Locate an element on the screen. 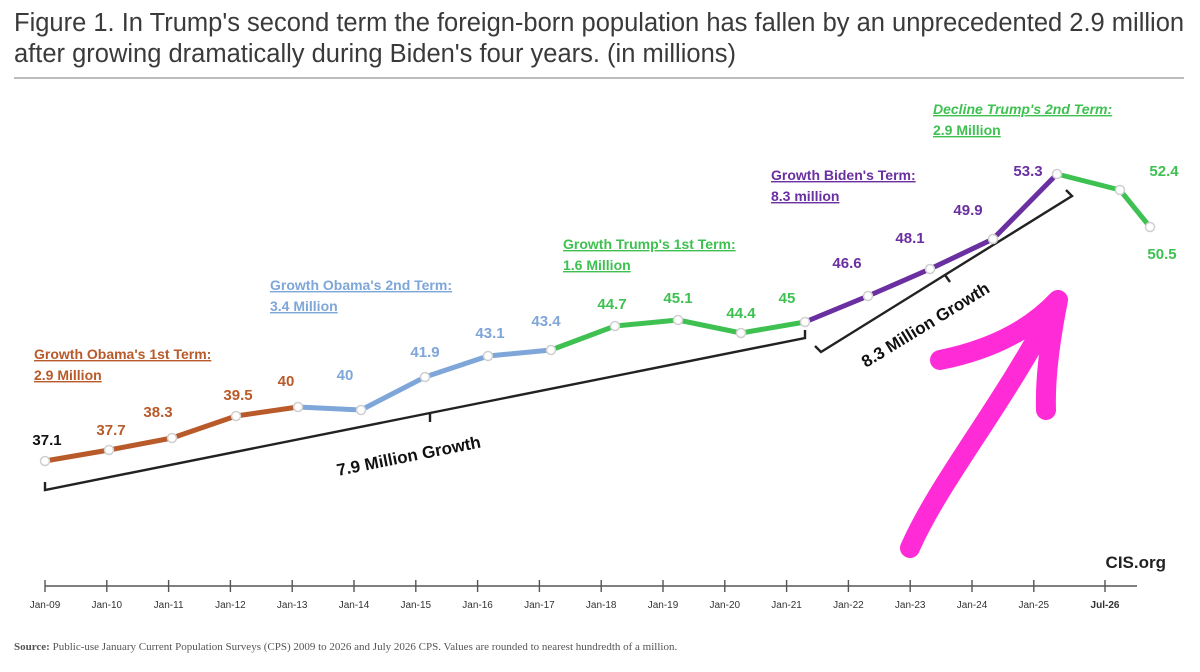 The width and height of the screenshot is (1200, 672). data-label: 48.1 is located at coordinates (909, 238).